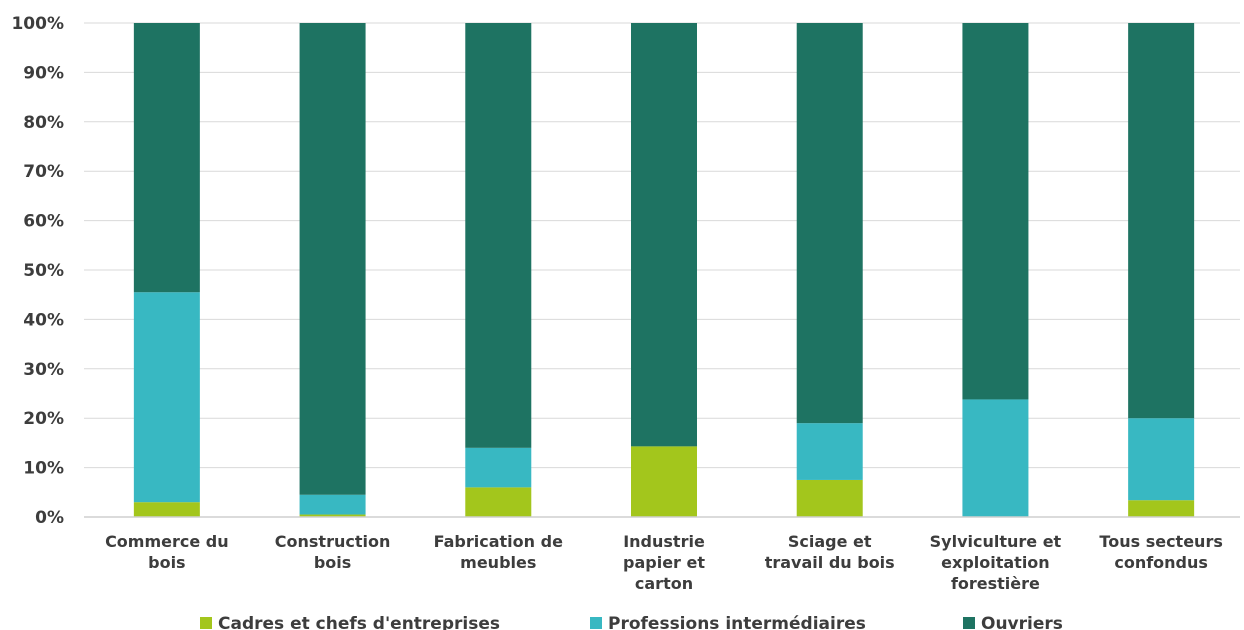 This screenshot has width=1244, height=630. I want to click on legend-item: Cadres et chefs d'entreprises, so click(350, 622).